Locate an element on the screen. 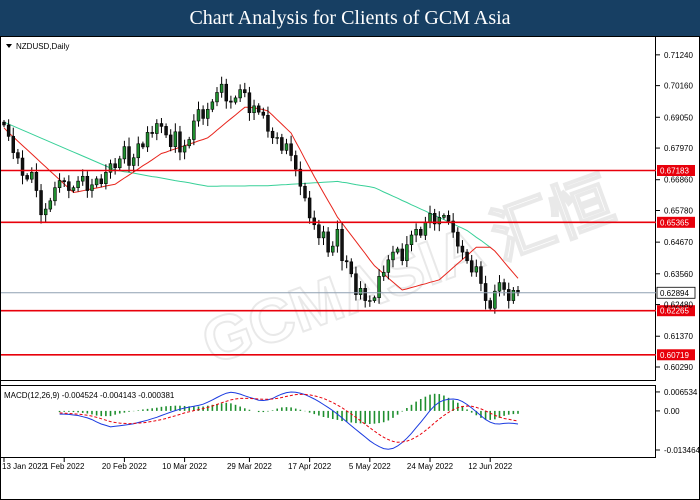 The image size is (700, 500). price-tick-label: 0.62480 is located at coordinates (678, 305).